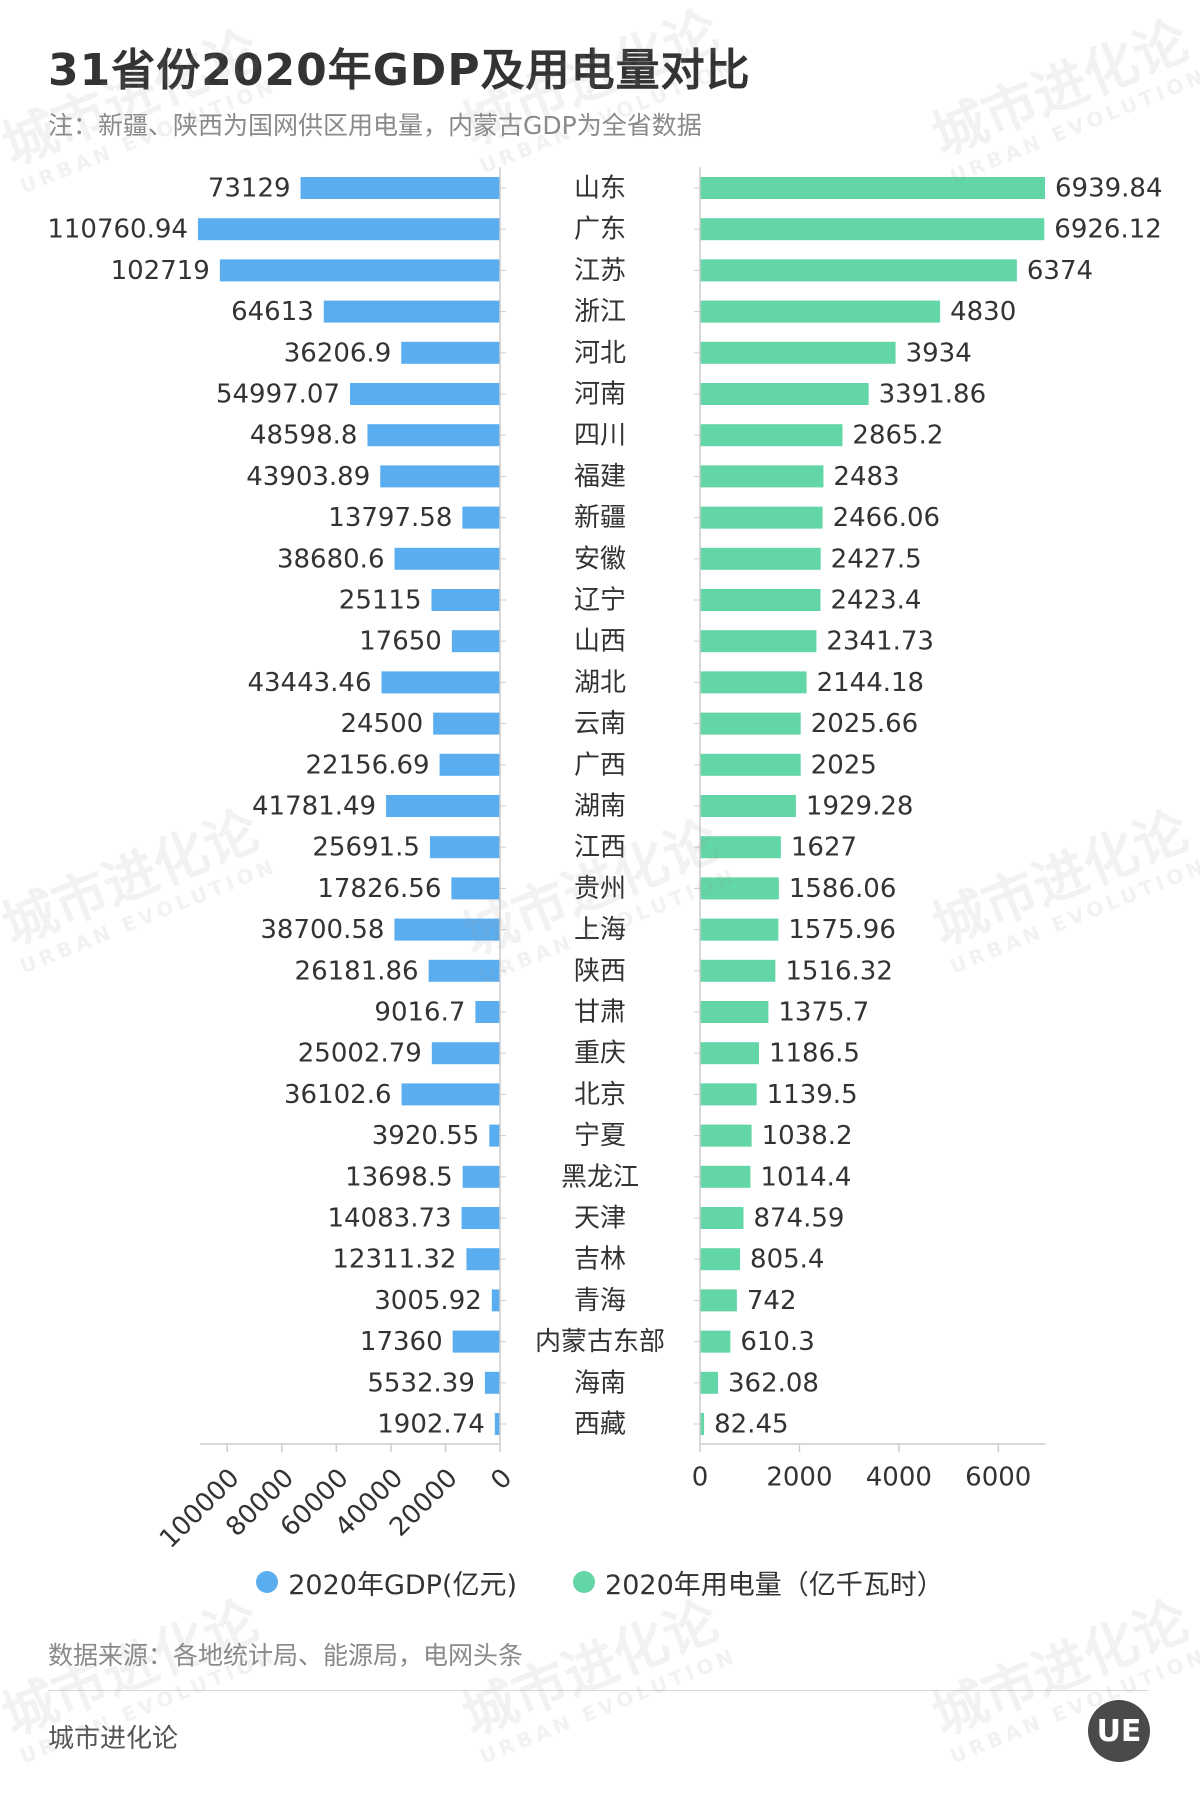  Describe the element at coordinates (777, 1342) in the screenshot. I see `power-data-label: 610.3` at that location.